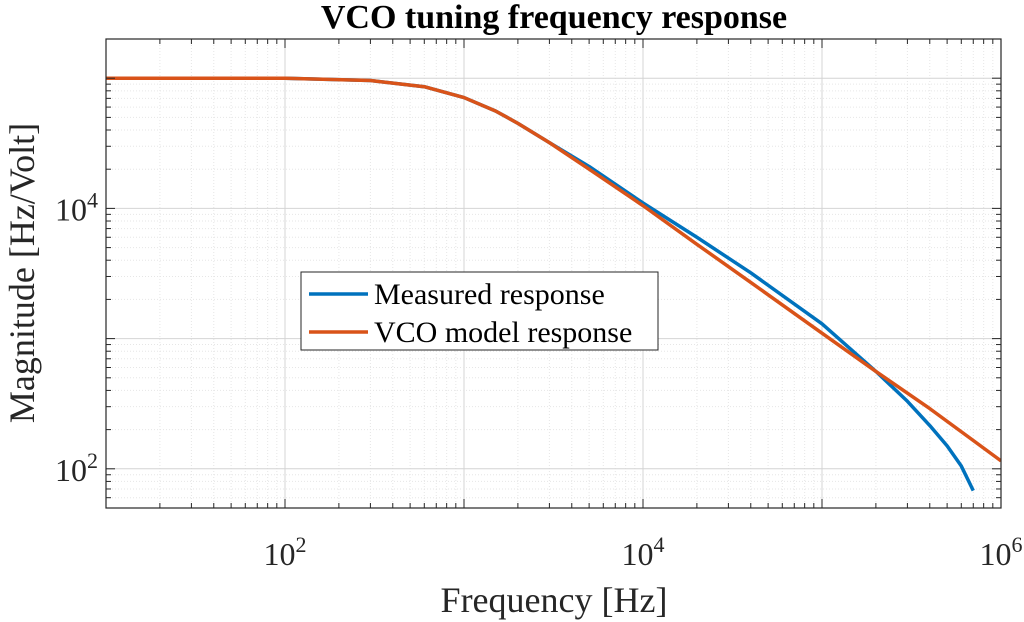  Describe the element at coordinates (76, 207) in the screenshot. I see `y-tick-label: 10⁴` at that location.